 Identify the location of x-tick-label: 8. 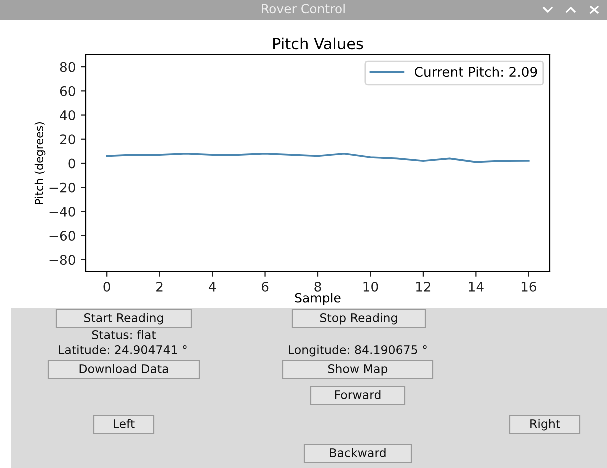
(318, 287).